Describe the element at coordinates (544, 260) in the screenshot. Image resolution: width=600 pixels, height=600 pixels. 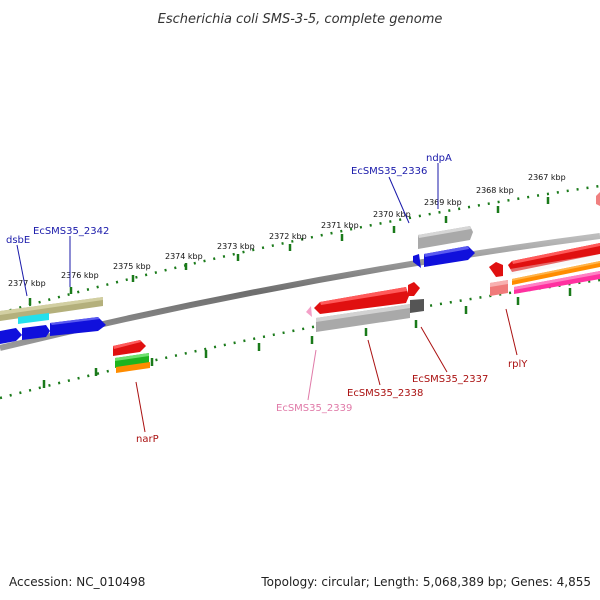
I see `feature-red-right` at that location.